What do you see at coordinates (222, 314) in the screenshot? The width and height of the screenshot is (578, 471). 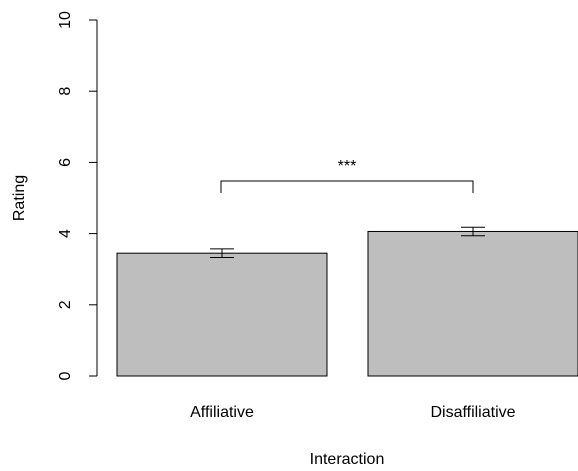 I see `bar-affiliative` at bounding box center [222, 314].